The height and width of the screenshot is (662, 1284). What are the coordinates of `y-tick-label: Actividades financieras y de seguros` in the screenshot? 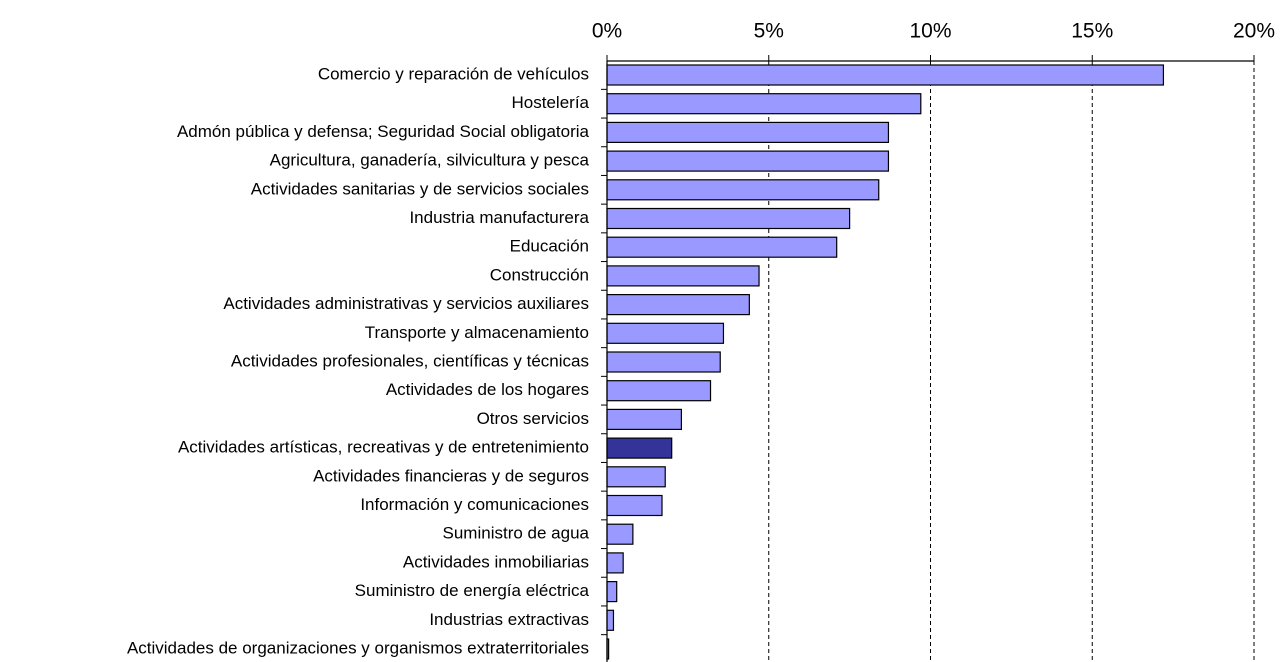 It's located at (451, 475).